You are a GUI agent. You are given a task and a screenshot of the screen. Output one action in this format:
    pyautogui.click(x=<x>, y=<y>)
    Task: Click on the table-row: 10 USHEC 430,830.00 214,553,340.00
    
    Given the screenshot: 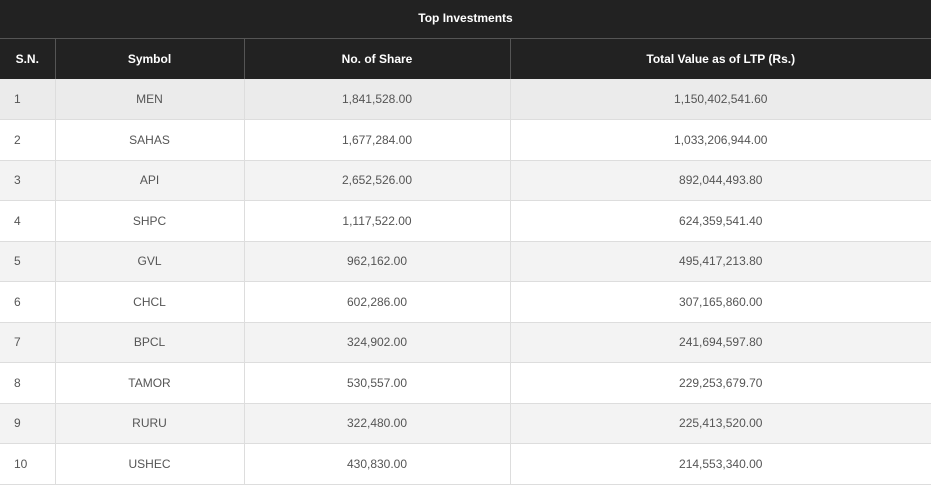 What is the action you would take?
    pyautogui.click(x=465, y=464)
    